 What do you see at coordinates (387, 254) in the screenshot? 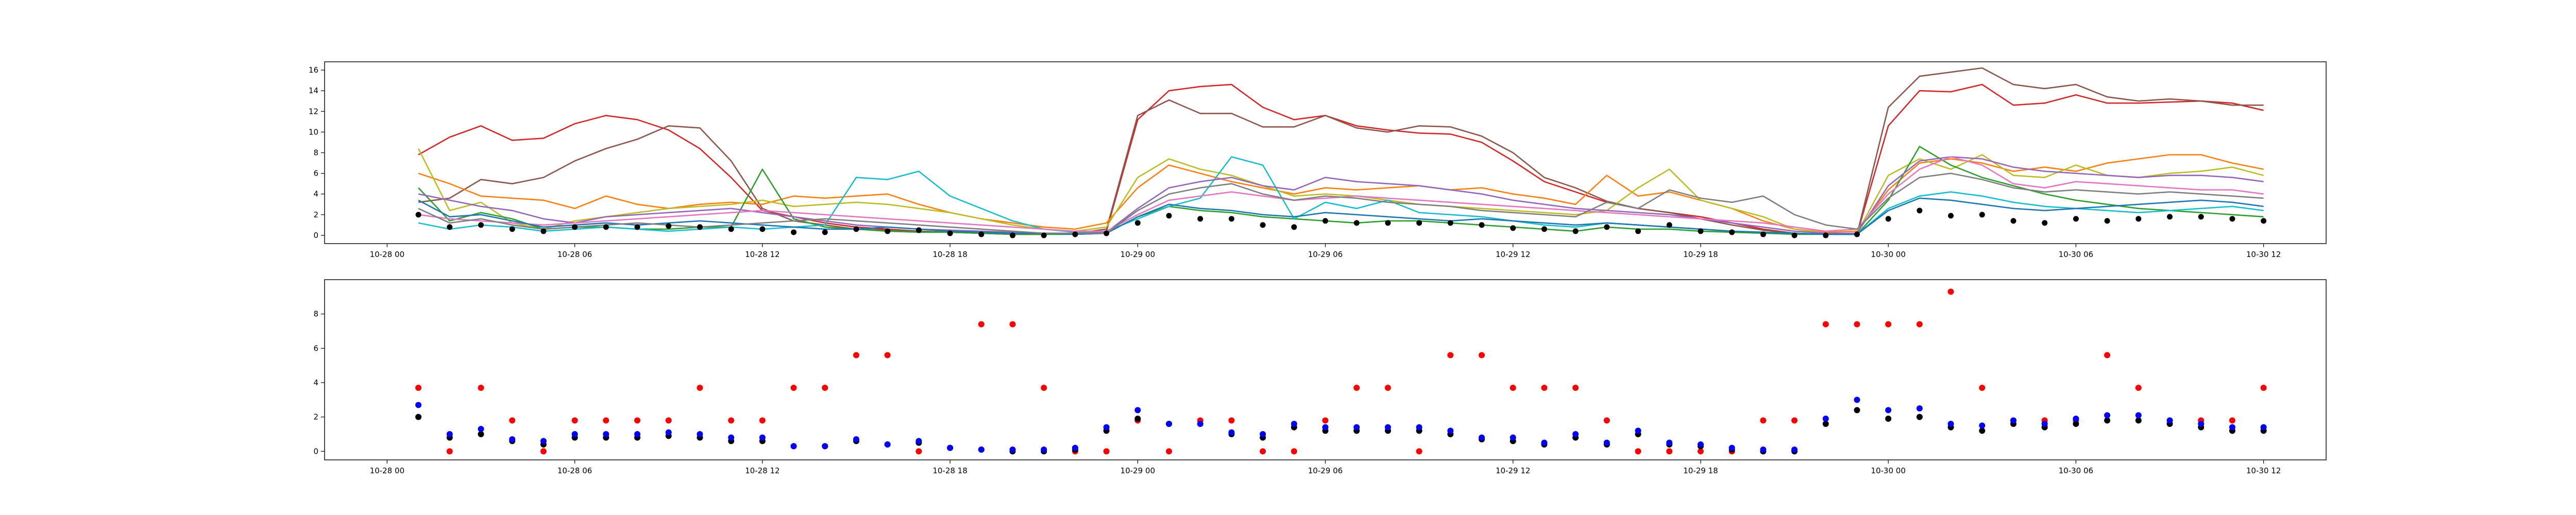
I see `x-tick-label: 10-28 00` at bounding box center [387, 254].